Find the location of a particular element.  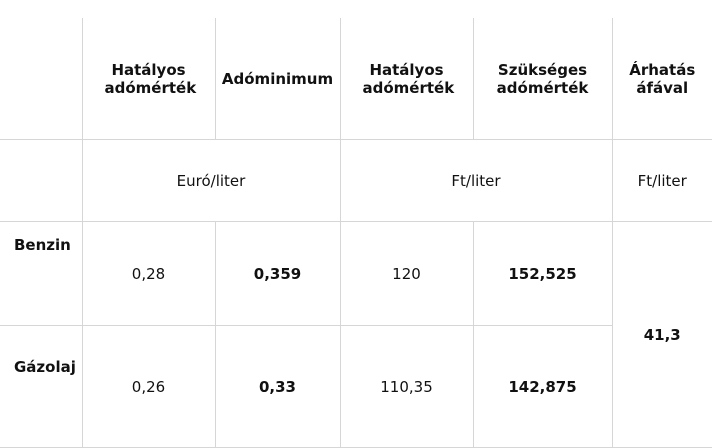

cell: 120 is located at coordinates (406, 273).